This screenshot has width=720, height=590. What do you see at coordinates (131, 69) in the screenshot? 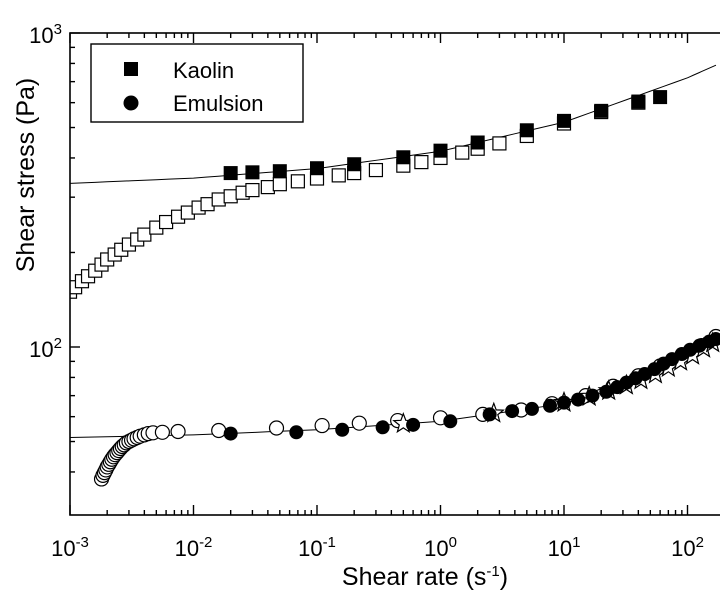
I see `legend-kaolin-marker` at bounding box center [131, 69].